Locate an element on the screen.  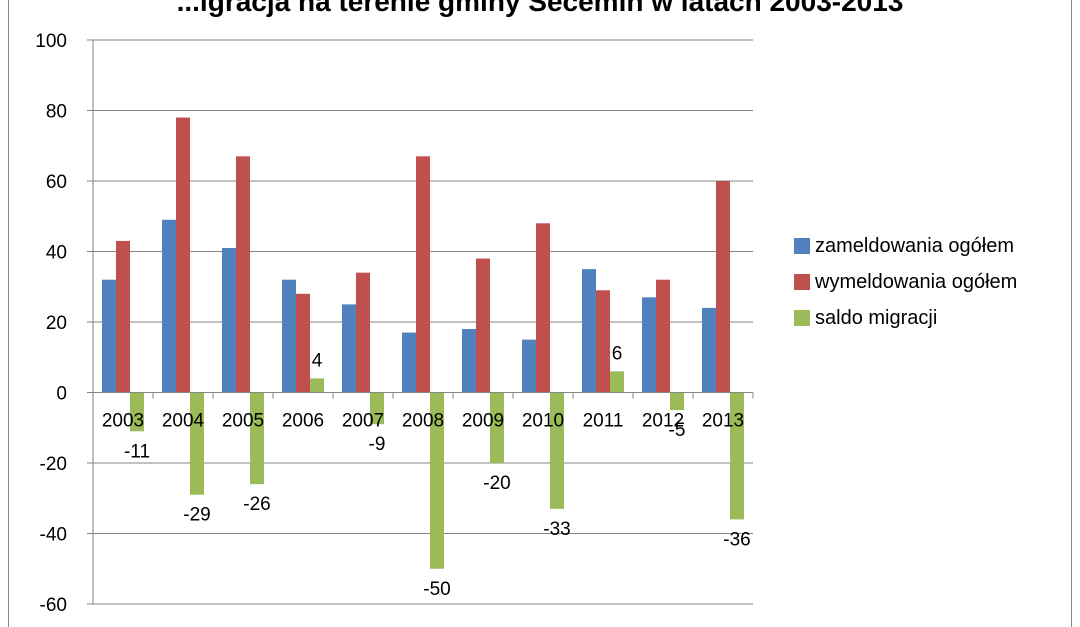
legend-label: wymeldowania ogółem is located at coordinates (916, 281).